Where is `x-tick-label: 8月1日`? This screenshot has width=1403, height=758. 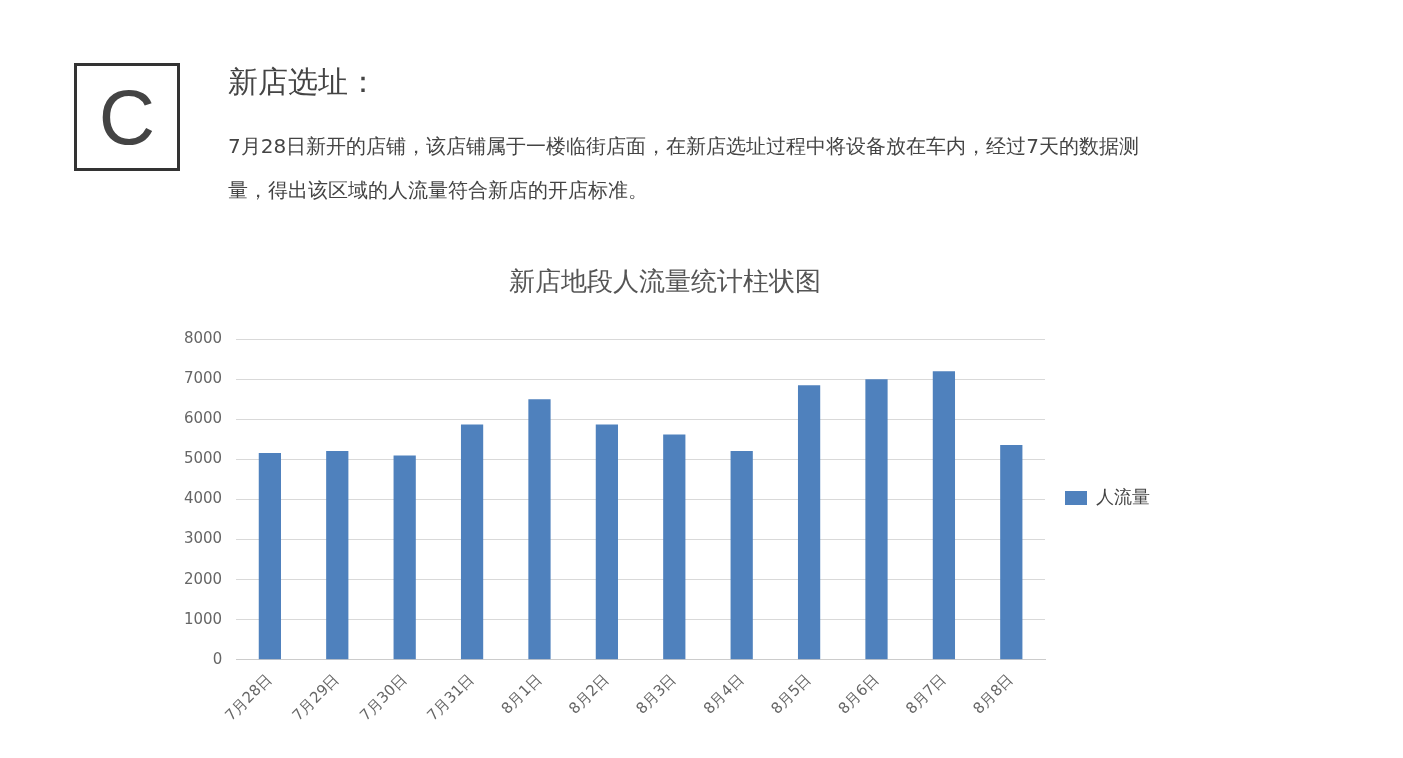
x-tick-label: 8月1日 is located at coordinates (521, 694).